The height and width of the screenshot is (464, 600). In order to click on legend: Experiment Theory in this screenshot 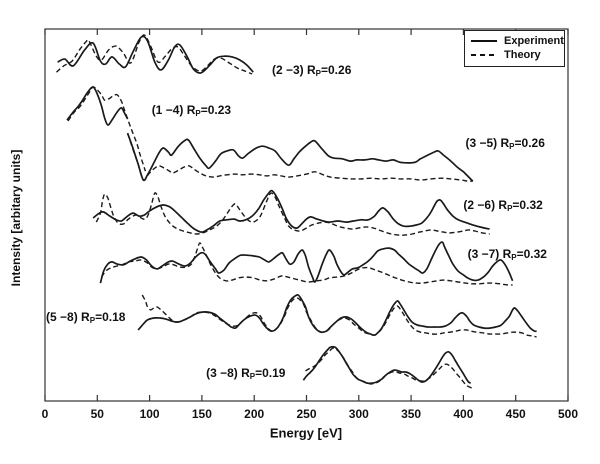, I will do `click(514, 48)`.